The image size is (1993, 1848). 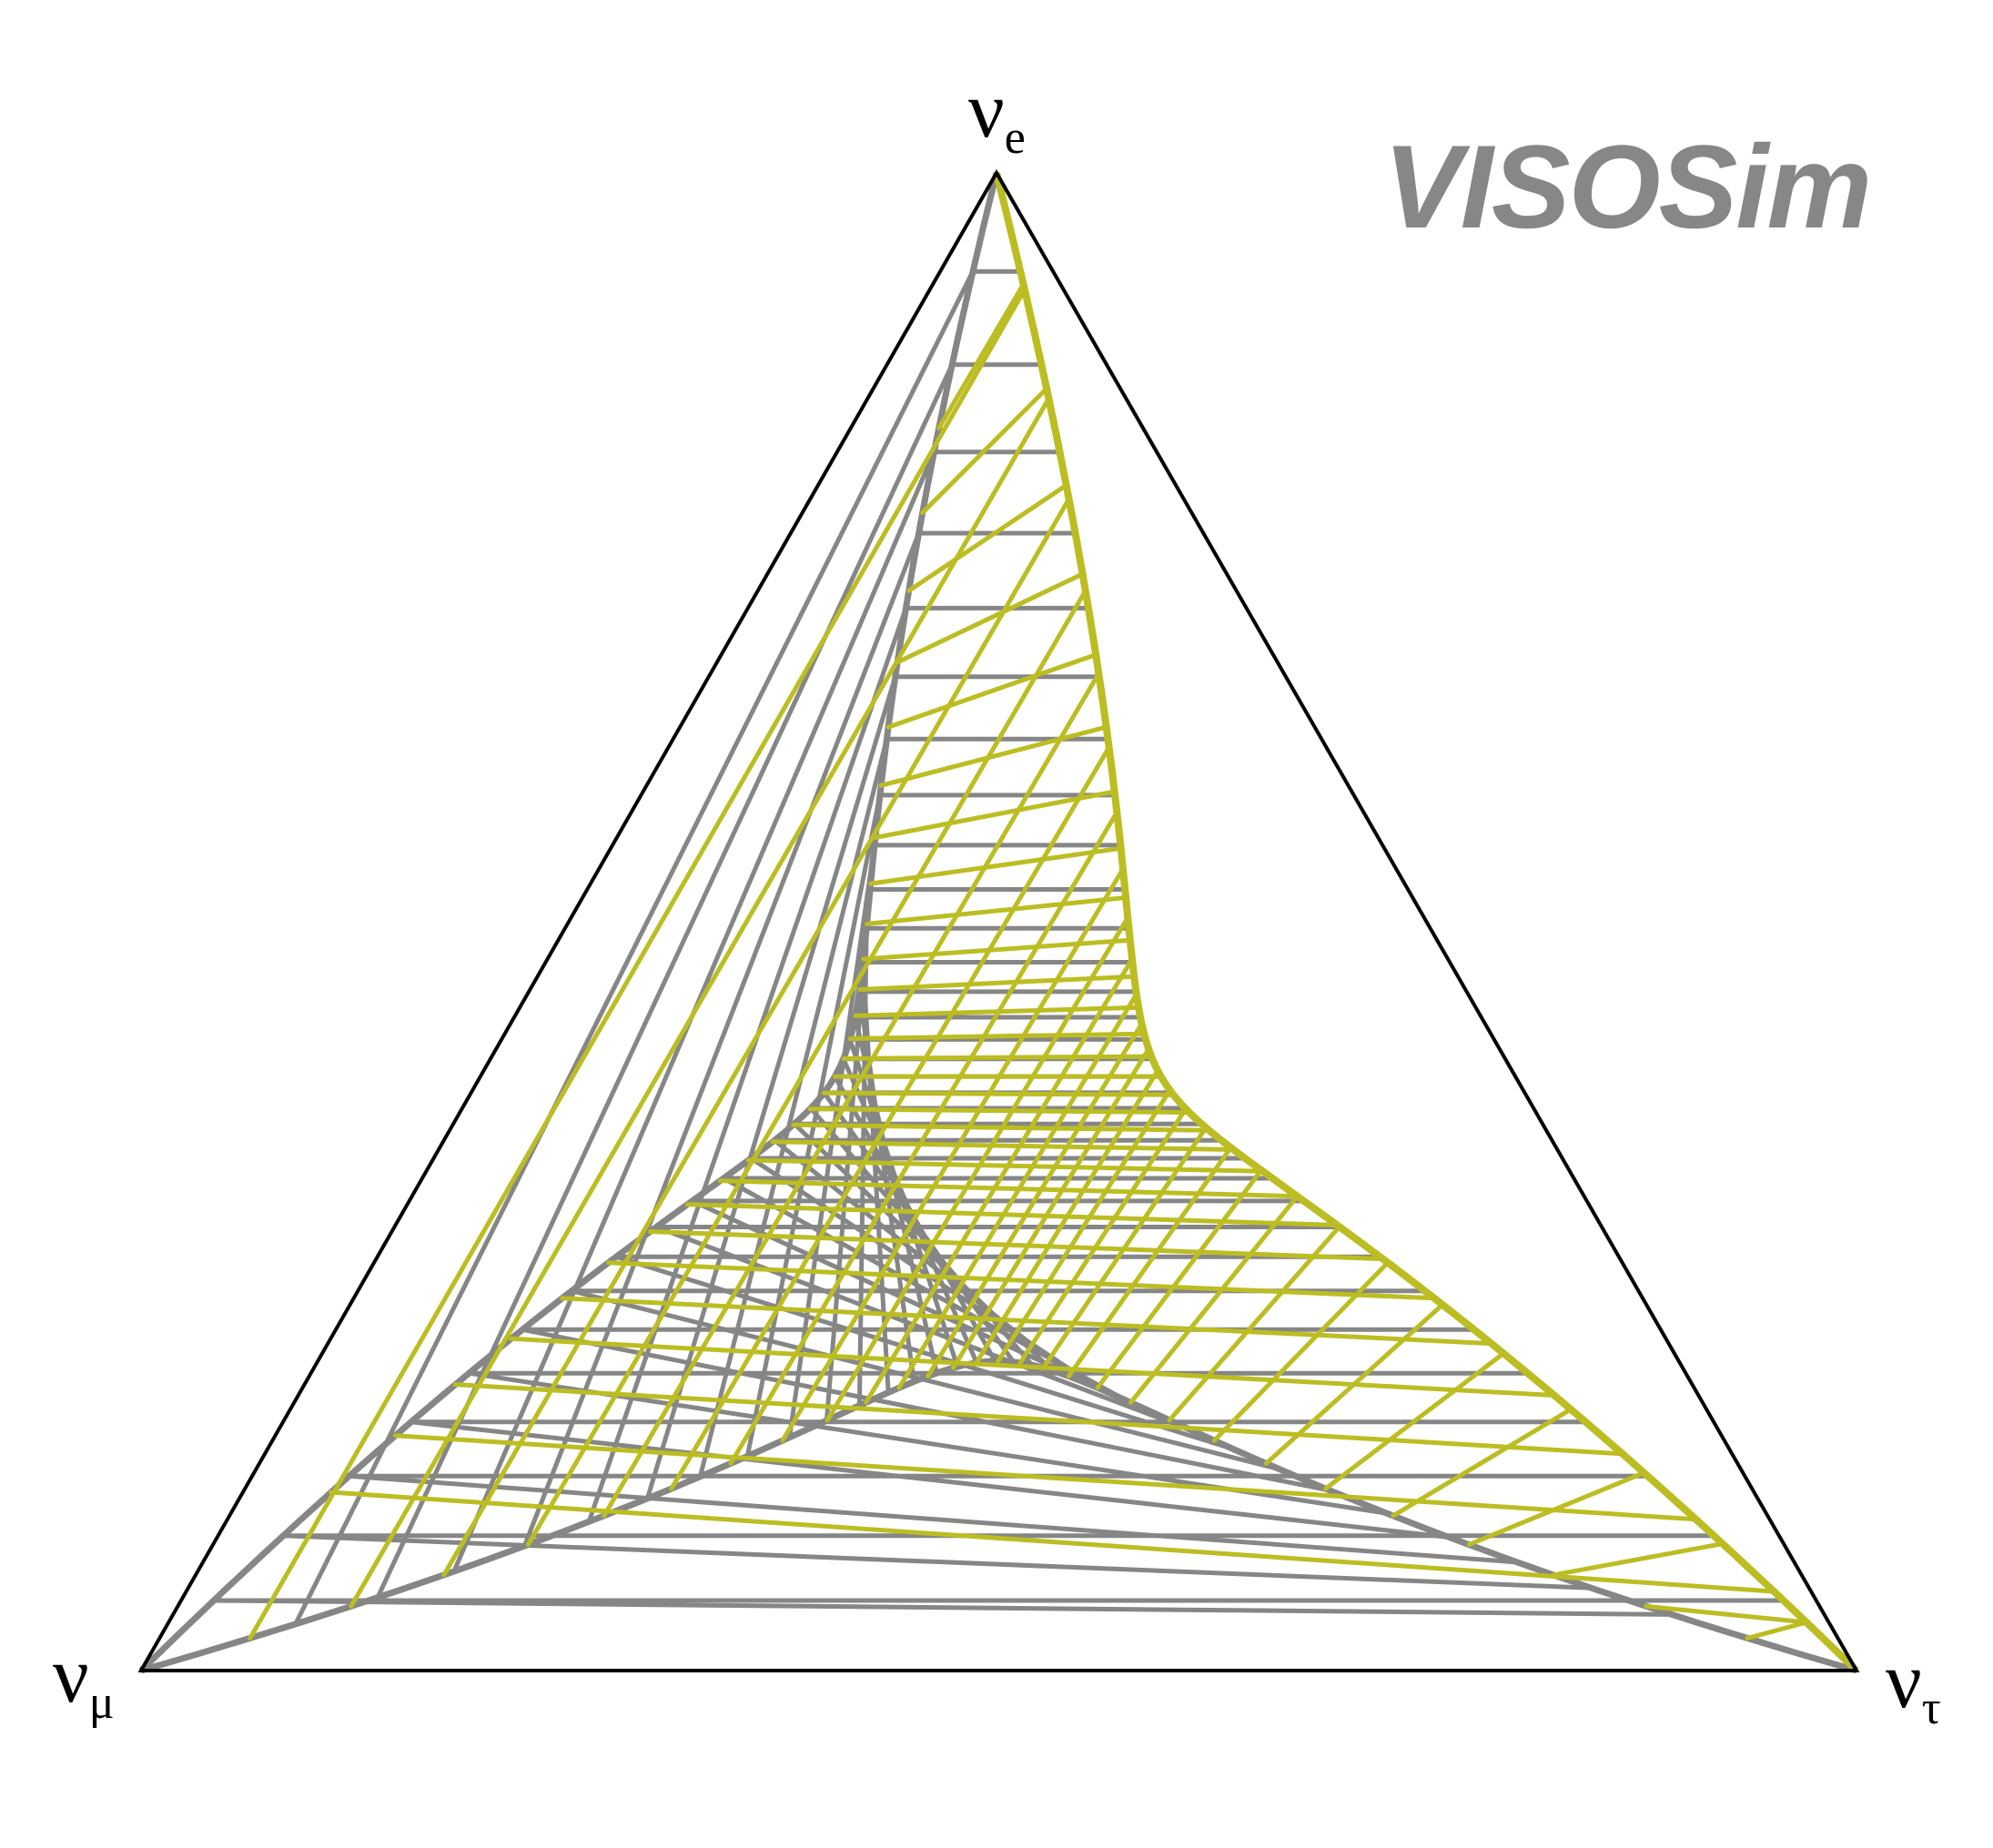 I want to click on subscript-e: e, so click(x=1015, y=138).